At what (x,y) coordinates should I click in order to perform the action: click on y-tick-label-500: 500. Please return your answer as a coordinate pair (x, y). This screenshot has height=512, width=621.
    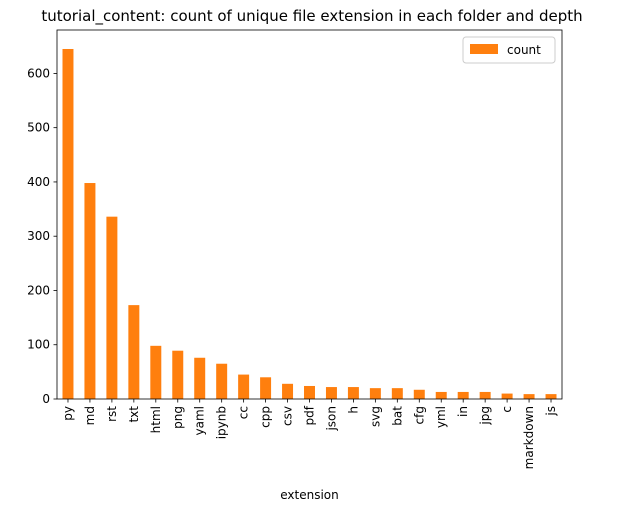
    Looking at the image, I should click on (38, 128).